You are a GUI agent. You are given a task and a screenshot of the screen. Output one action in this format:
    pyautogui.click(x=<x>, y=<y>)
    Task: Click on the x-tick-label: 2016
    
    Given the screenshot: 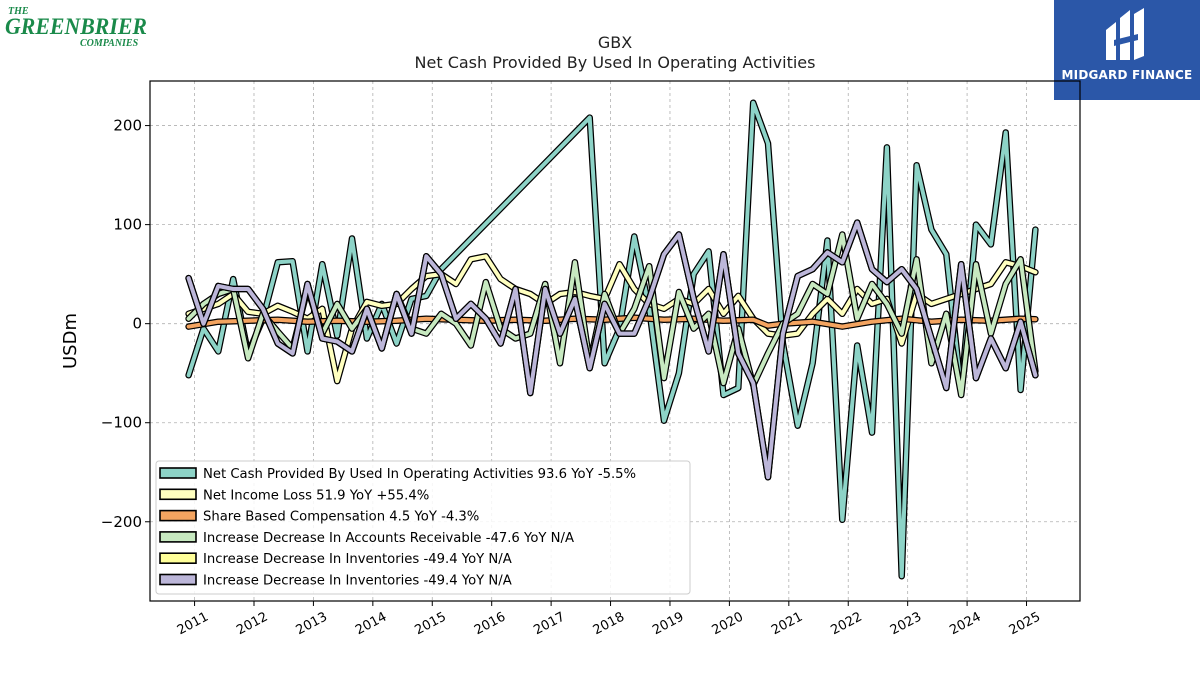 What is the action you would take?
    pyautogui.click(x=490, y=624)
    